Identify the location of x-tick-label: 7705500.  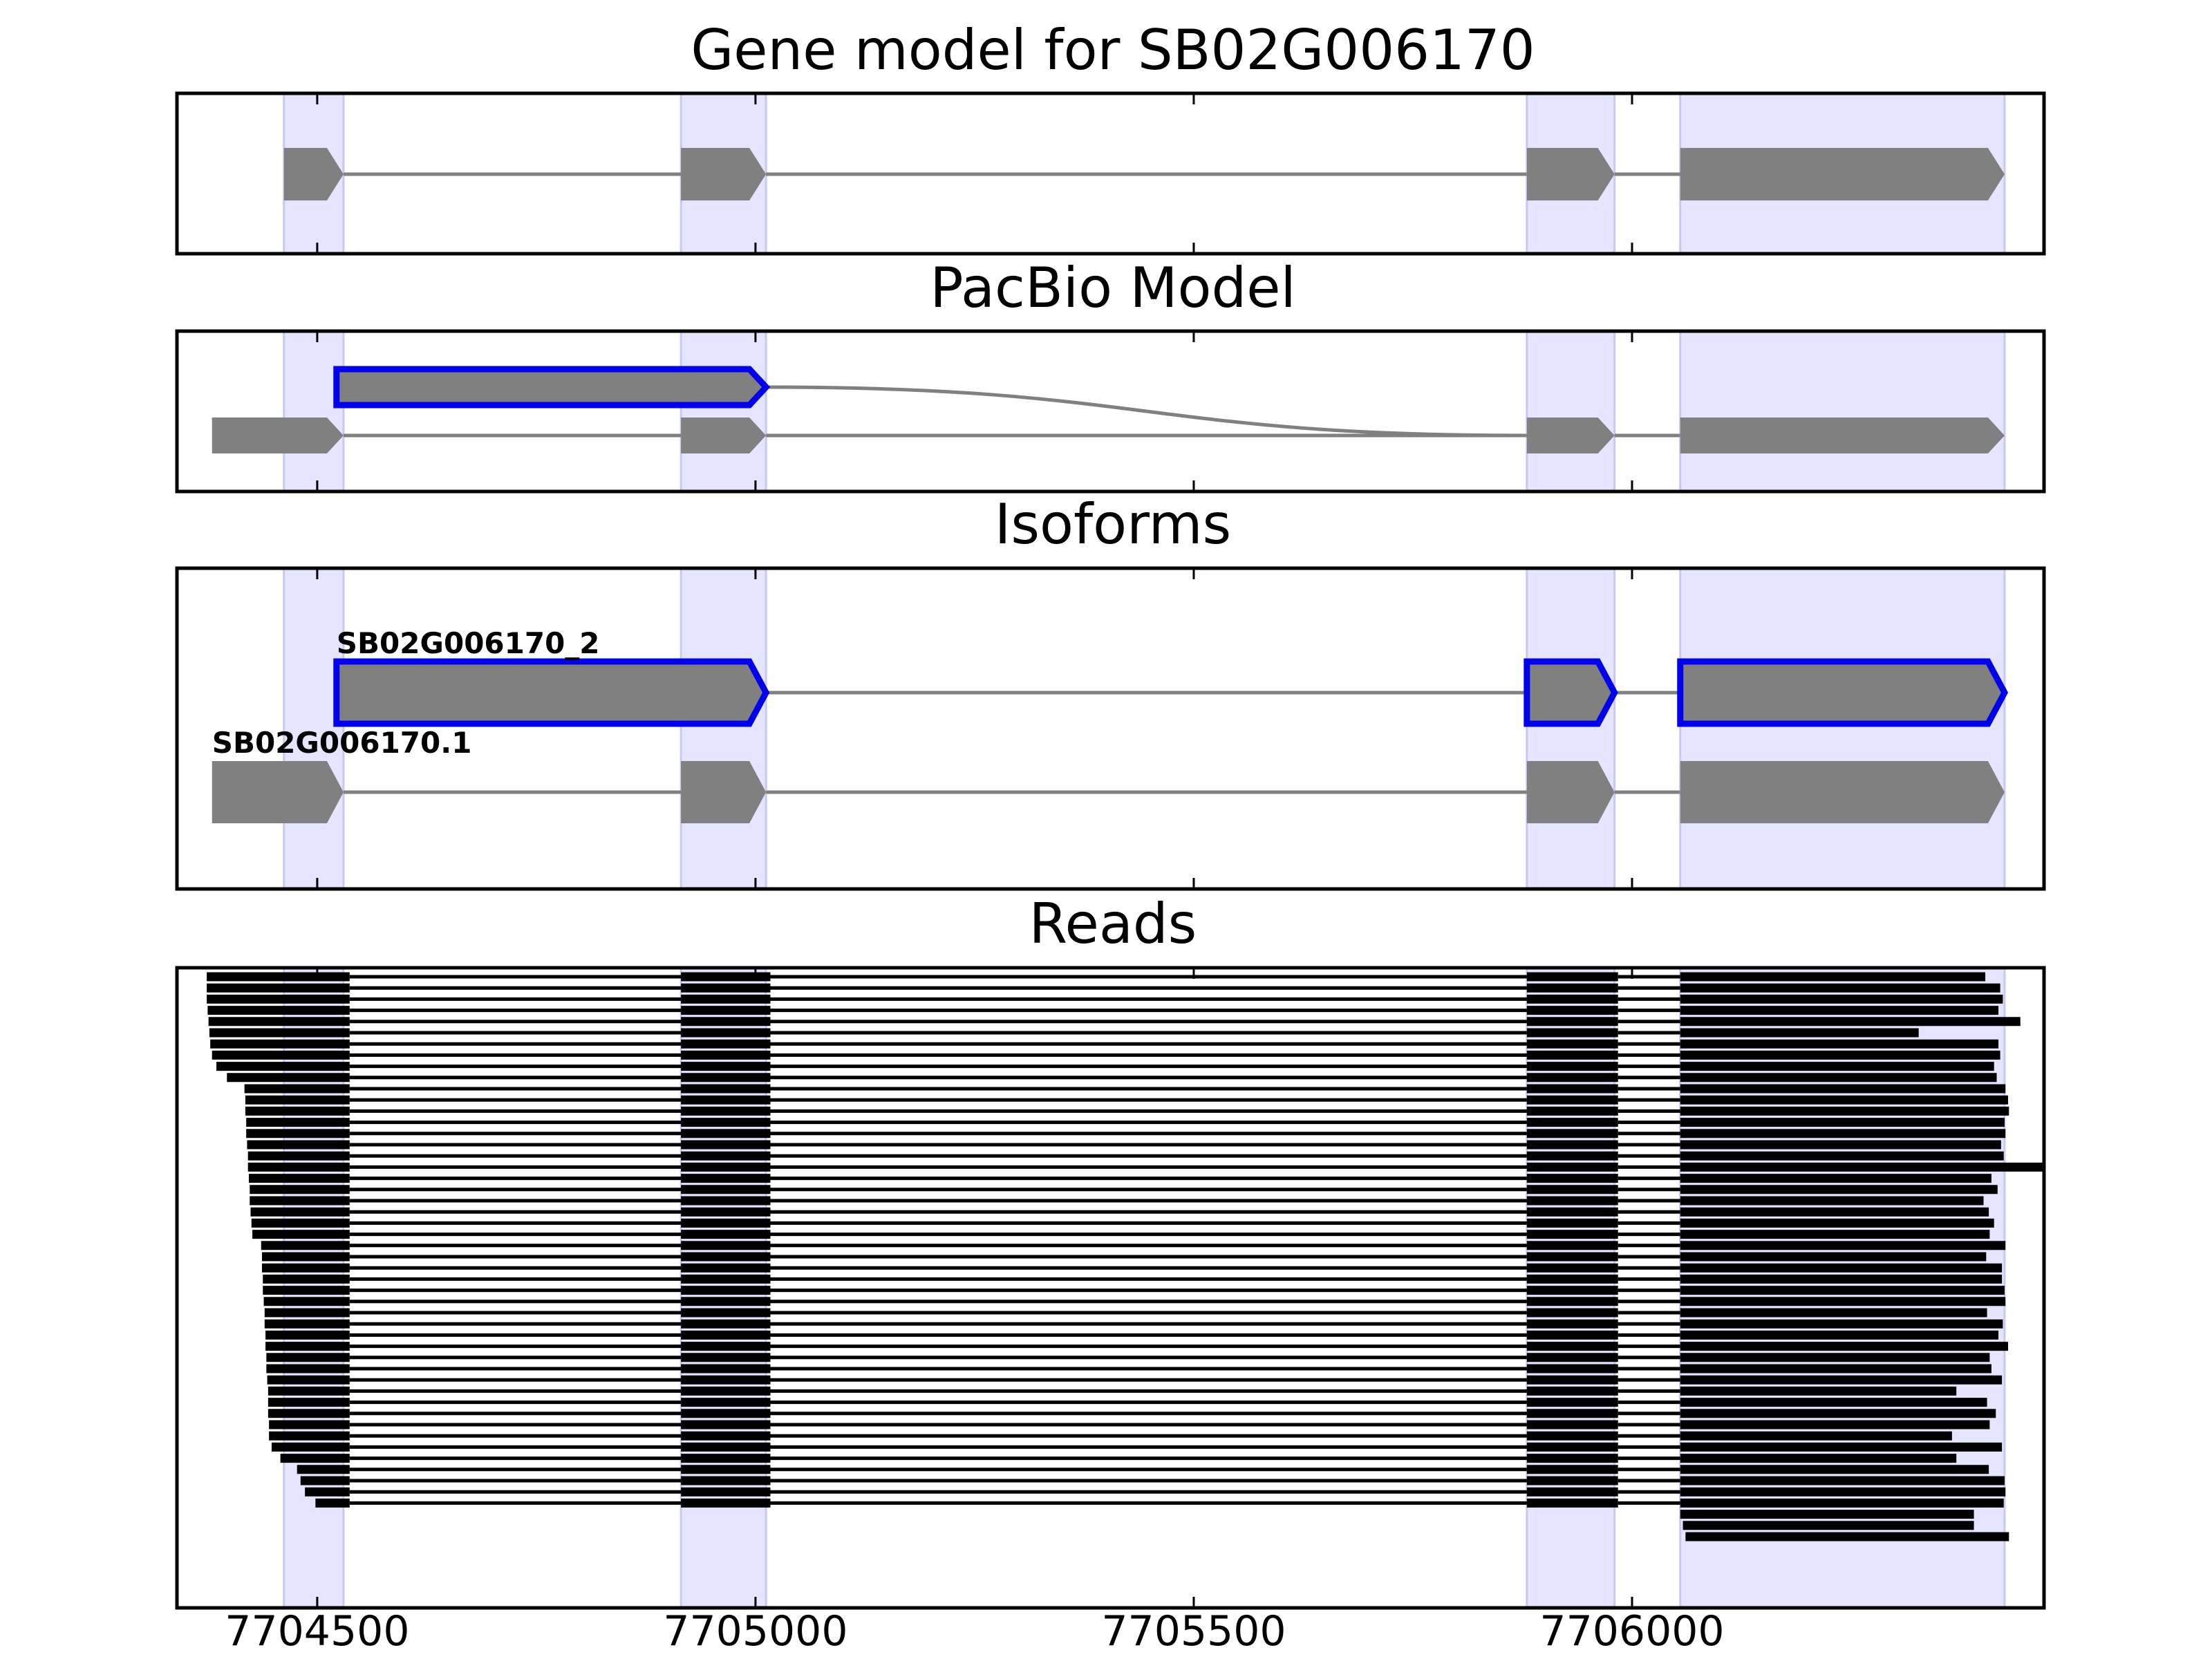
(1193, 1632).